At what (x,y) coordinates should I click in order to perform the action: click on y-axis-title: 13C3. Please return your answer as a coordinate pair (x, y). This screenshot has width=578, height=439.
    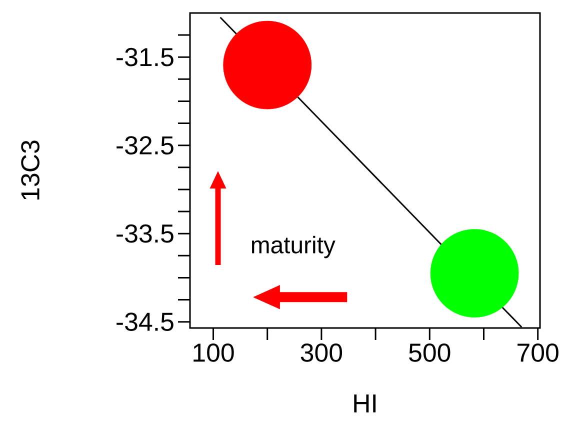
    Looking at the image, I should click on (30, 170).